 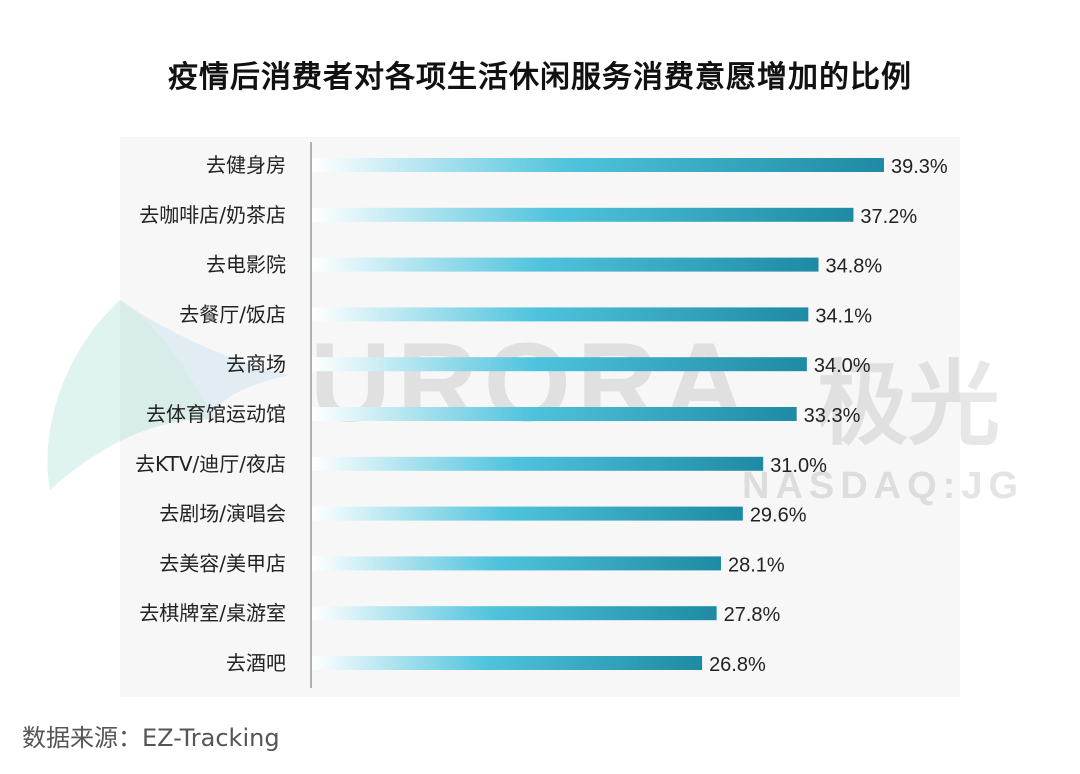 What do you see at coordinates (919, 167) in the screenshot?
I see `value-label: 39.3%` at bounding box center [919, 167].